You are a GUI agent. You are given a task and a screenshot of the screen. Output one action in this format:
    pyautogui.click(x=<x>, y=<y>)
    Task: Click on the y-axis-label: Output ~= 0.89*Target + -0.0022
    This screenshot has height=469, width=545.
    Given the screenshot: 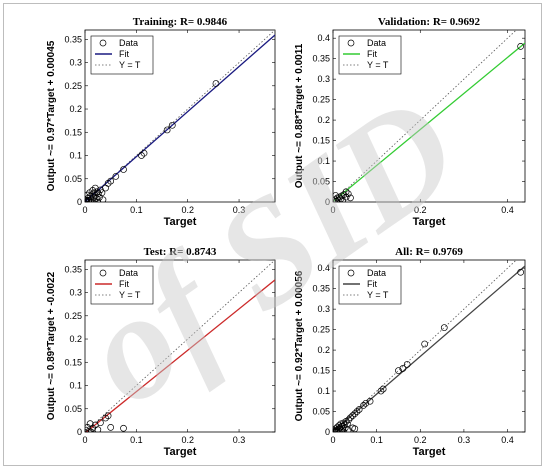 What is the action you would take?
    pyautogui.click(x=51, y=345)
    